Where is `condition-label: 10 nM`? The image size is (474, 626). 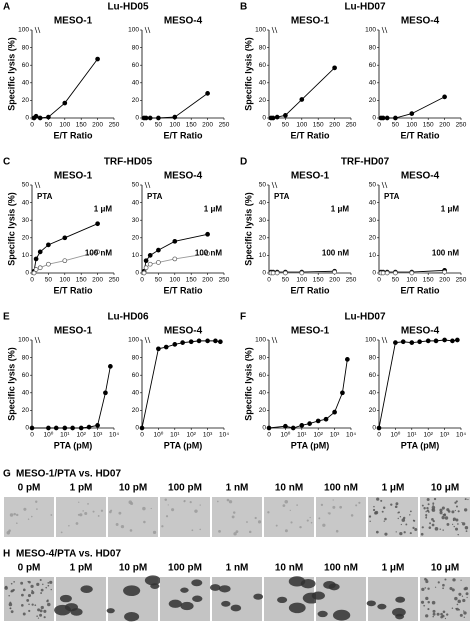
condition-label: 10 nM is located at coordinates (289, 568).